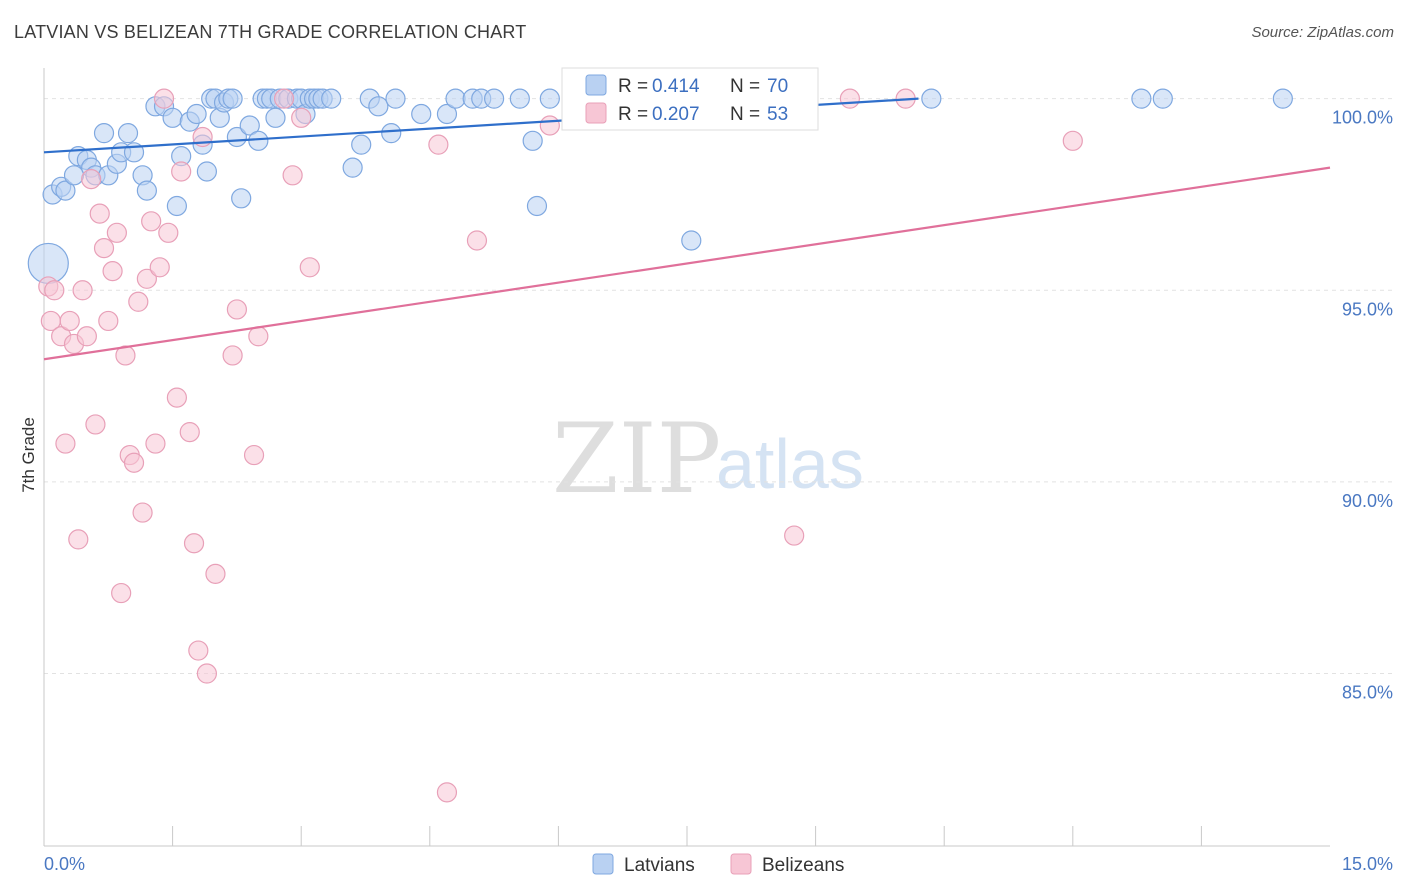 The height and width of the screenshot is (892, 1406). Describe the element at coordinates (690, 99) in the screenshot. I see `stats-legend: R = 0.414 N = 70 R = 0.207 N = 53` at that location.